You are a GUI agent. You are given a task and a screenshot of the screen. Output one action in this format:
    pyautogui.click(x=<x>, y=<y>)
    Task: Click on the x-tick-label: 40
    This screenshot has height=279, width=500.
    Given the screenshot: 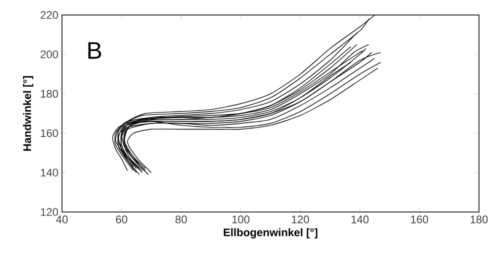 What is the action you would take?
    pyautogui.click(x=62, y=220)
    